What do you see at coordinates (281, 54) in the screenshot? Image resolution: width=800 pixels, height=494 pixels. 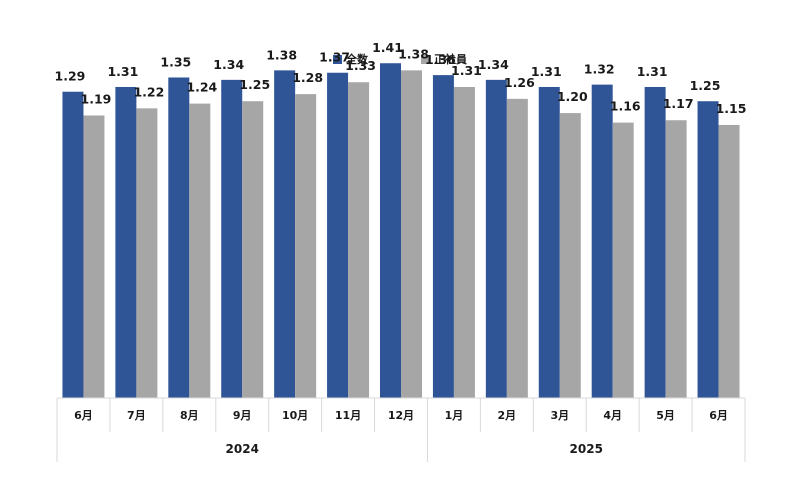 I see `label-total-4: 1.38` at bounding box center [281, 54].